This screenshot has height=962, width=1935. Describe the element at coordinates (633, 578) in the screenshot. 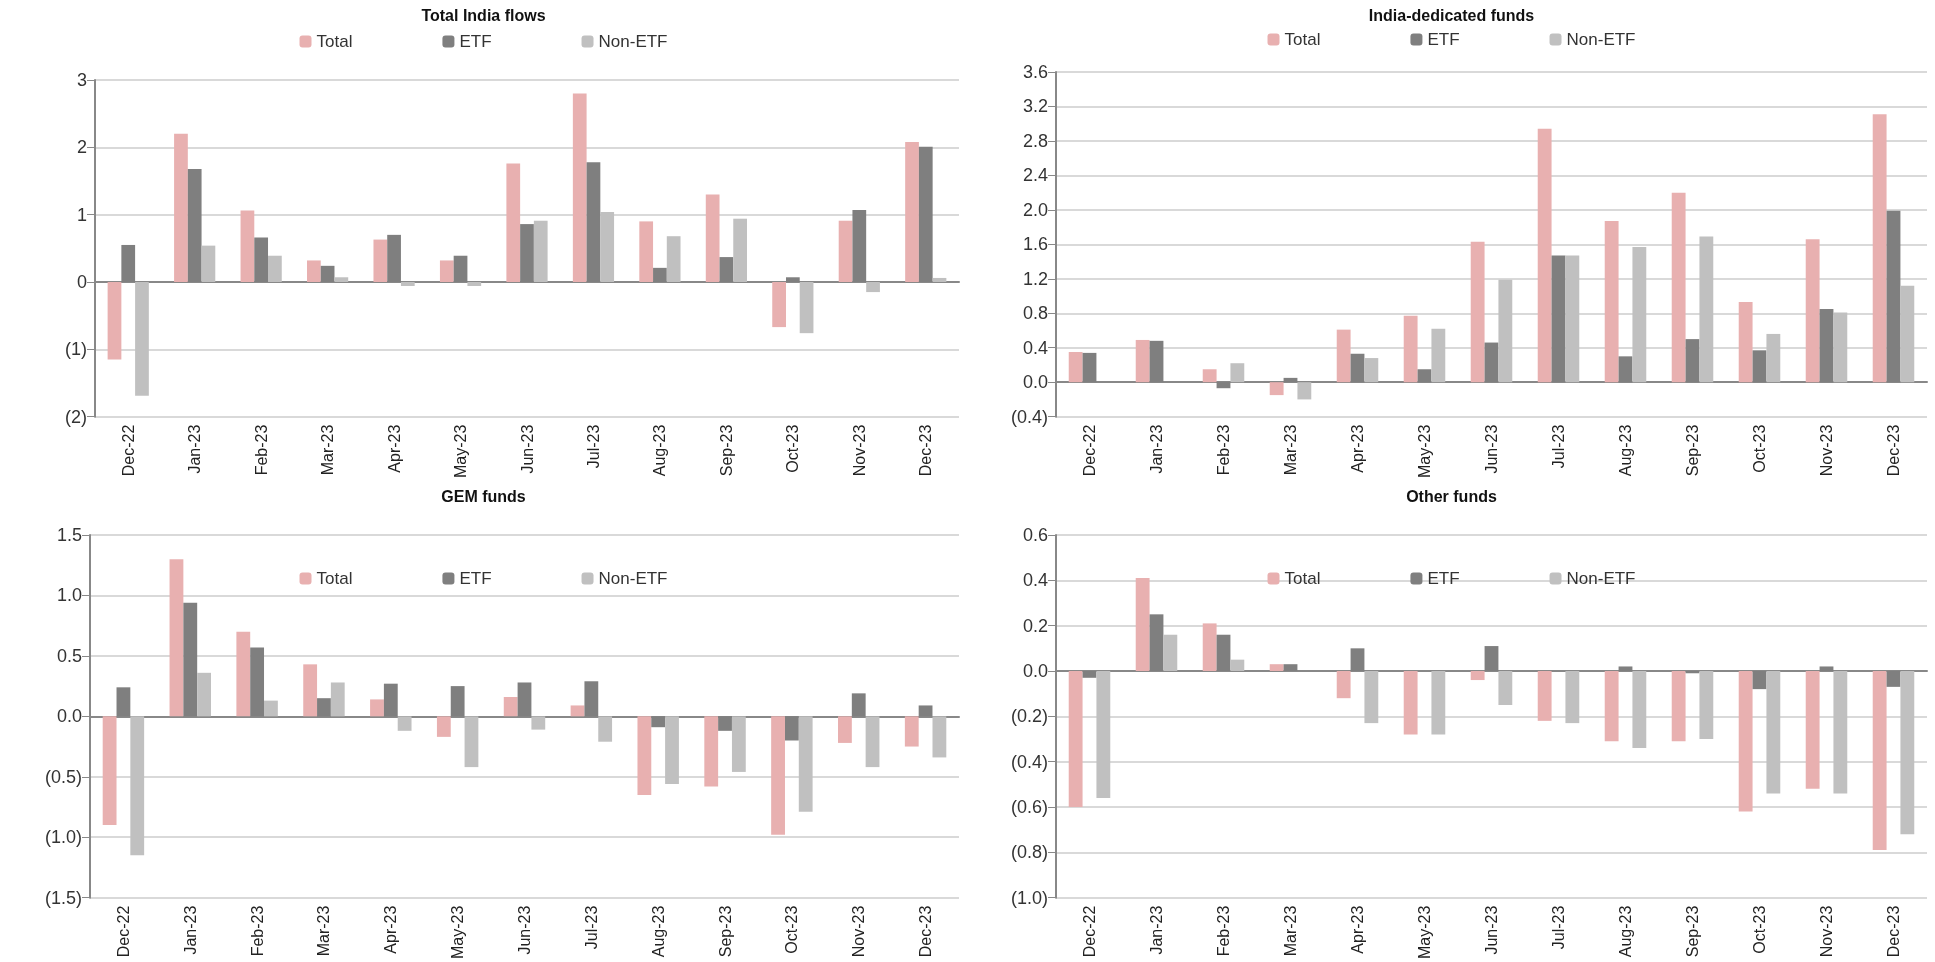

I see `legend-label: Non-ETF` at that location.